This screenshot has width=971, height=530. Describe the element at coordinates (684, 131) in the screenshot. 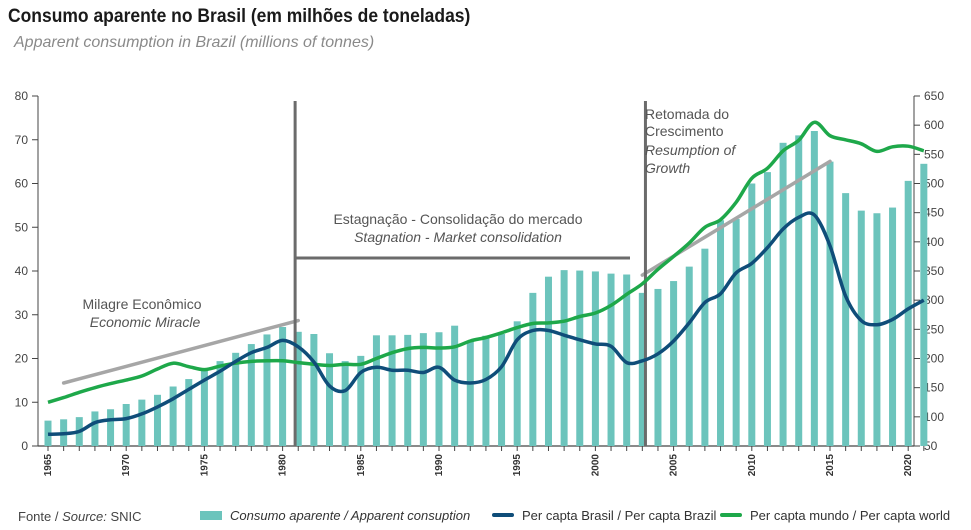

I see `annotation-retomada-pt2: Crescimento` at that location.